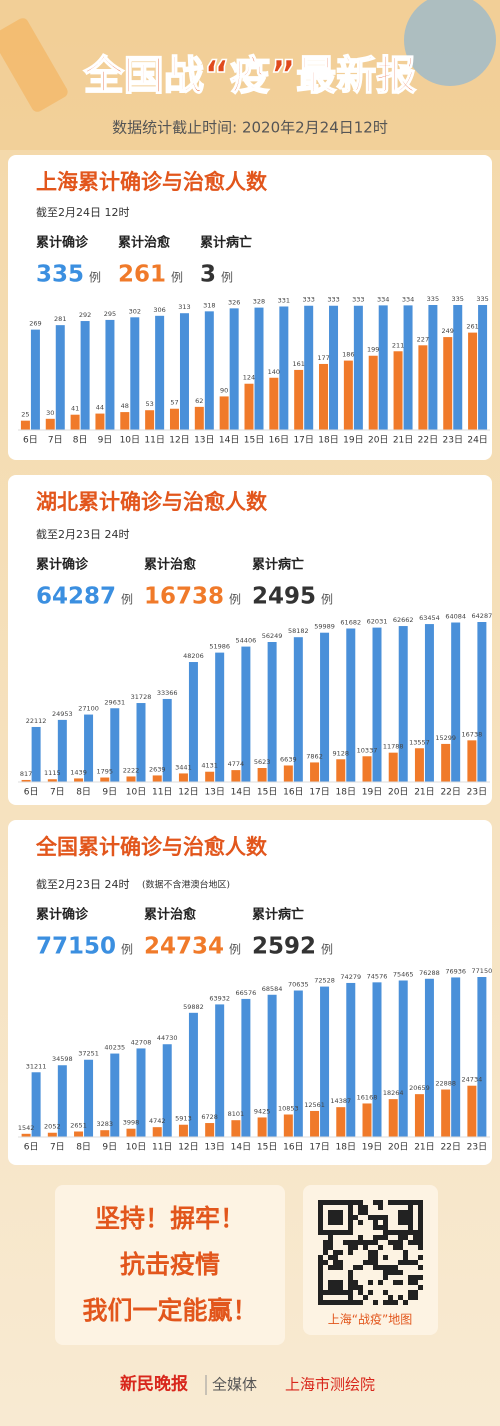 The image size is (500, 1426). I want to click on x-tick-label: 10日, so click(136, 1147).